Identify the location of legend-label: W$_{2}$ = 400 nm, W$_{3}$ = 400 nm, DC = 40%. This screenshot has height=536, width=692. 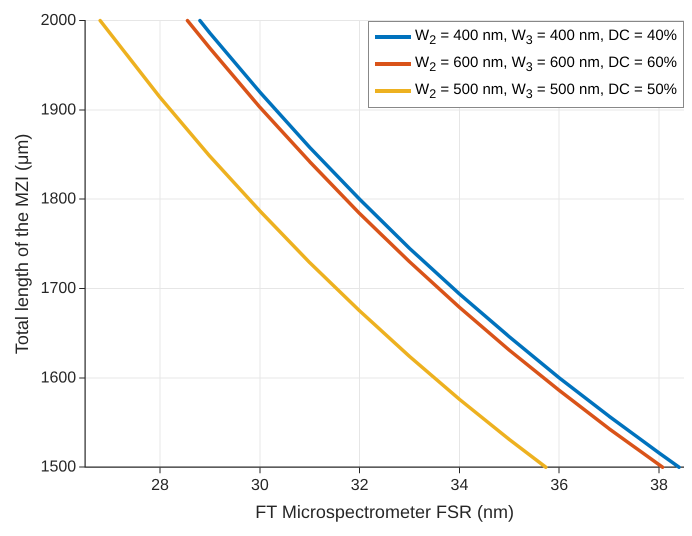
(546, 37).